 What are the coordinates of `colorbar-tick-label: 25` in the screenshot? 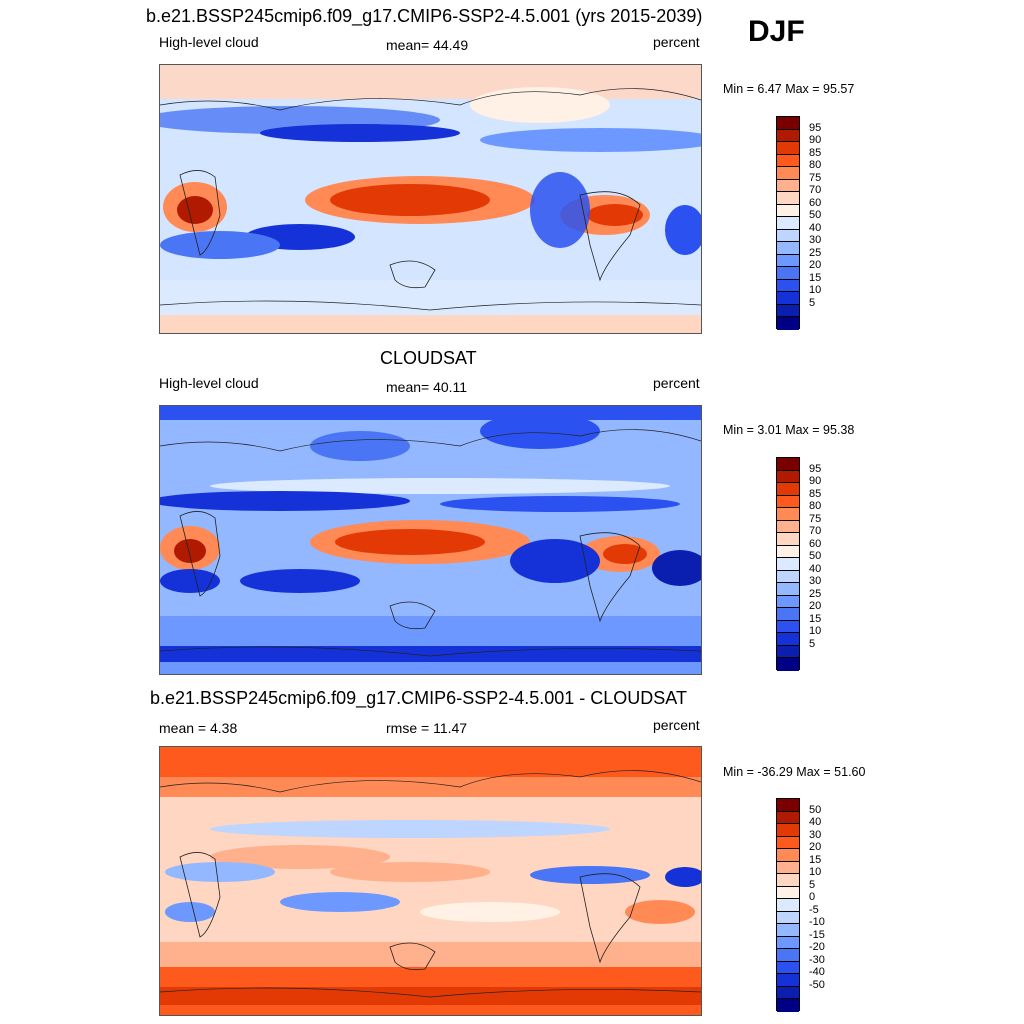 It's located at (815, 593).